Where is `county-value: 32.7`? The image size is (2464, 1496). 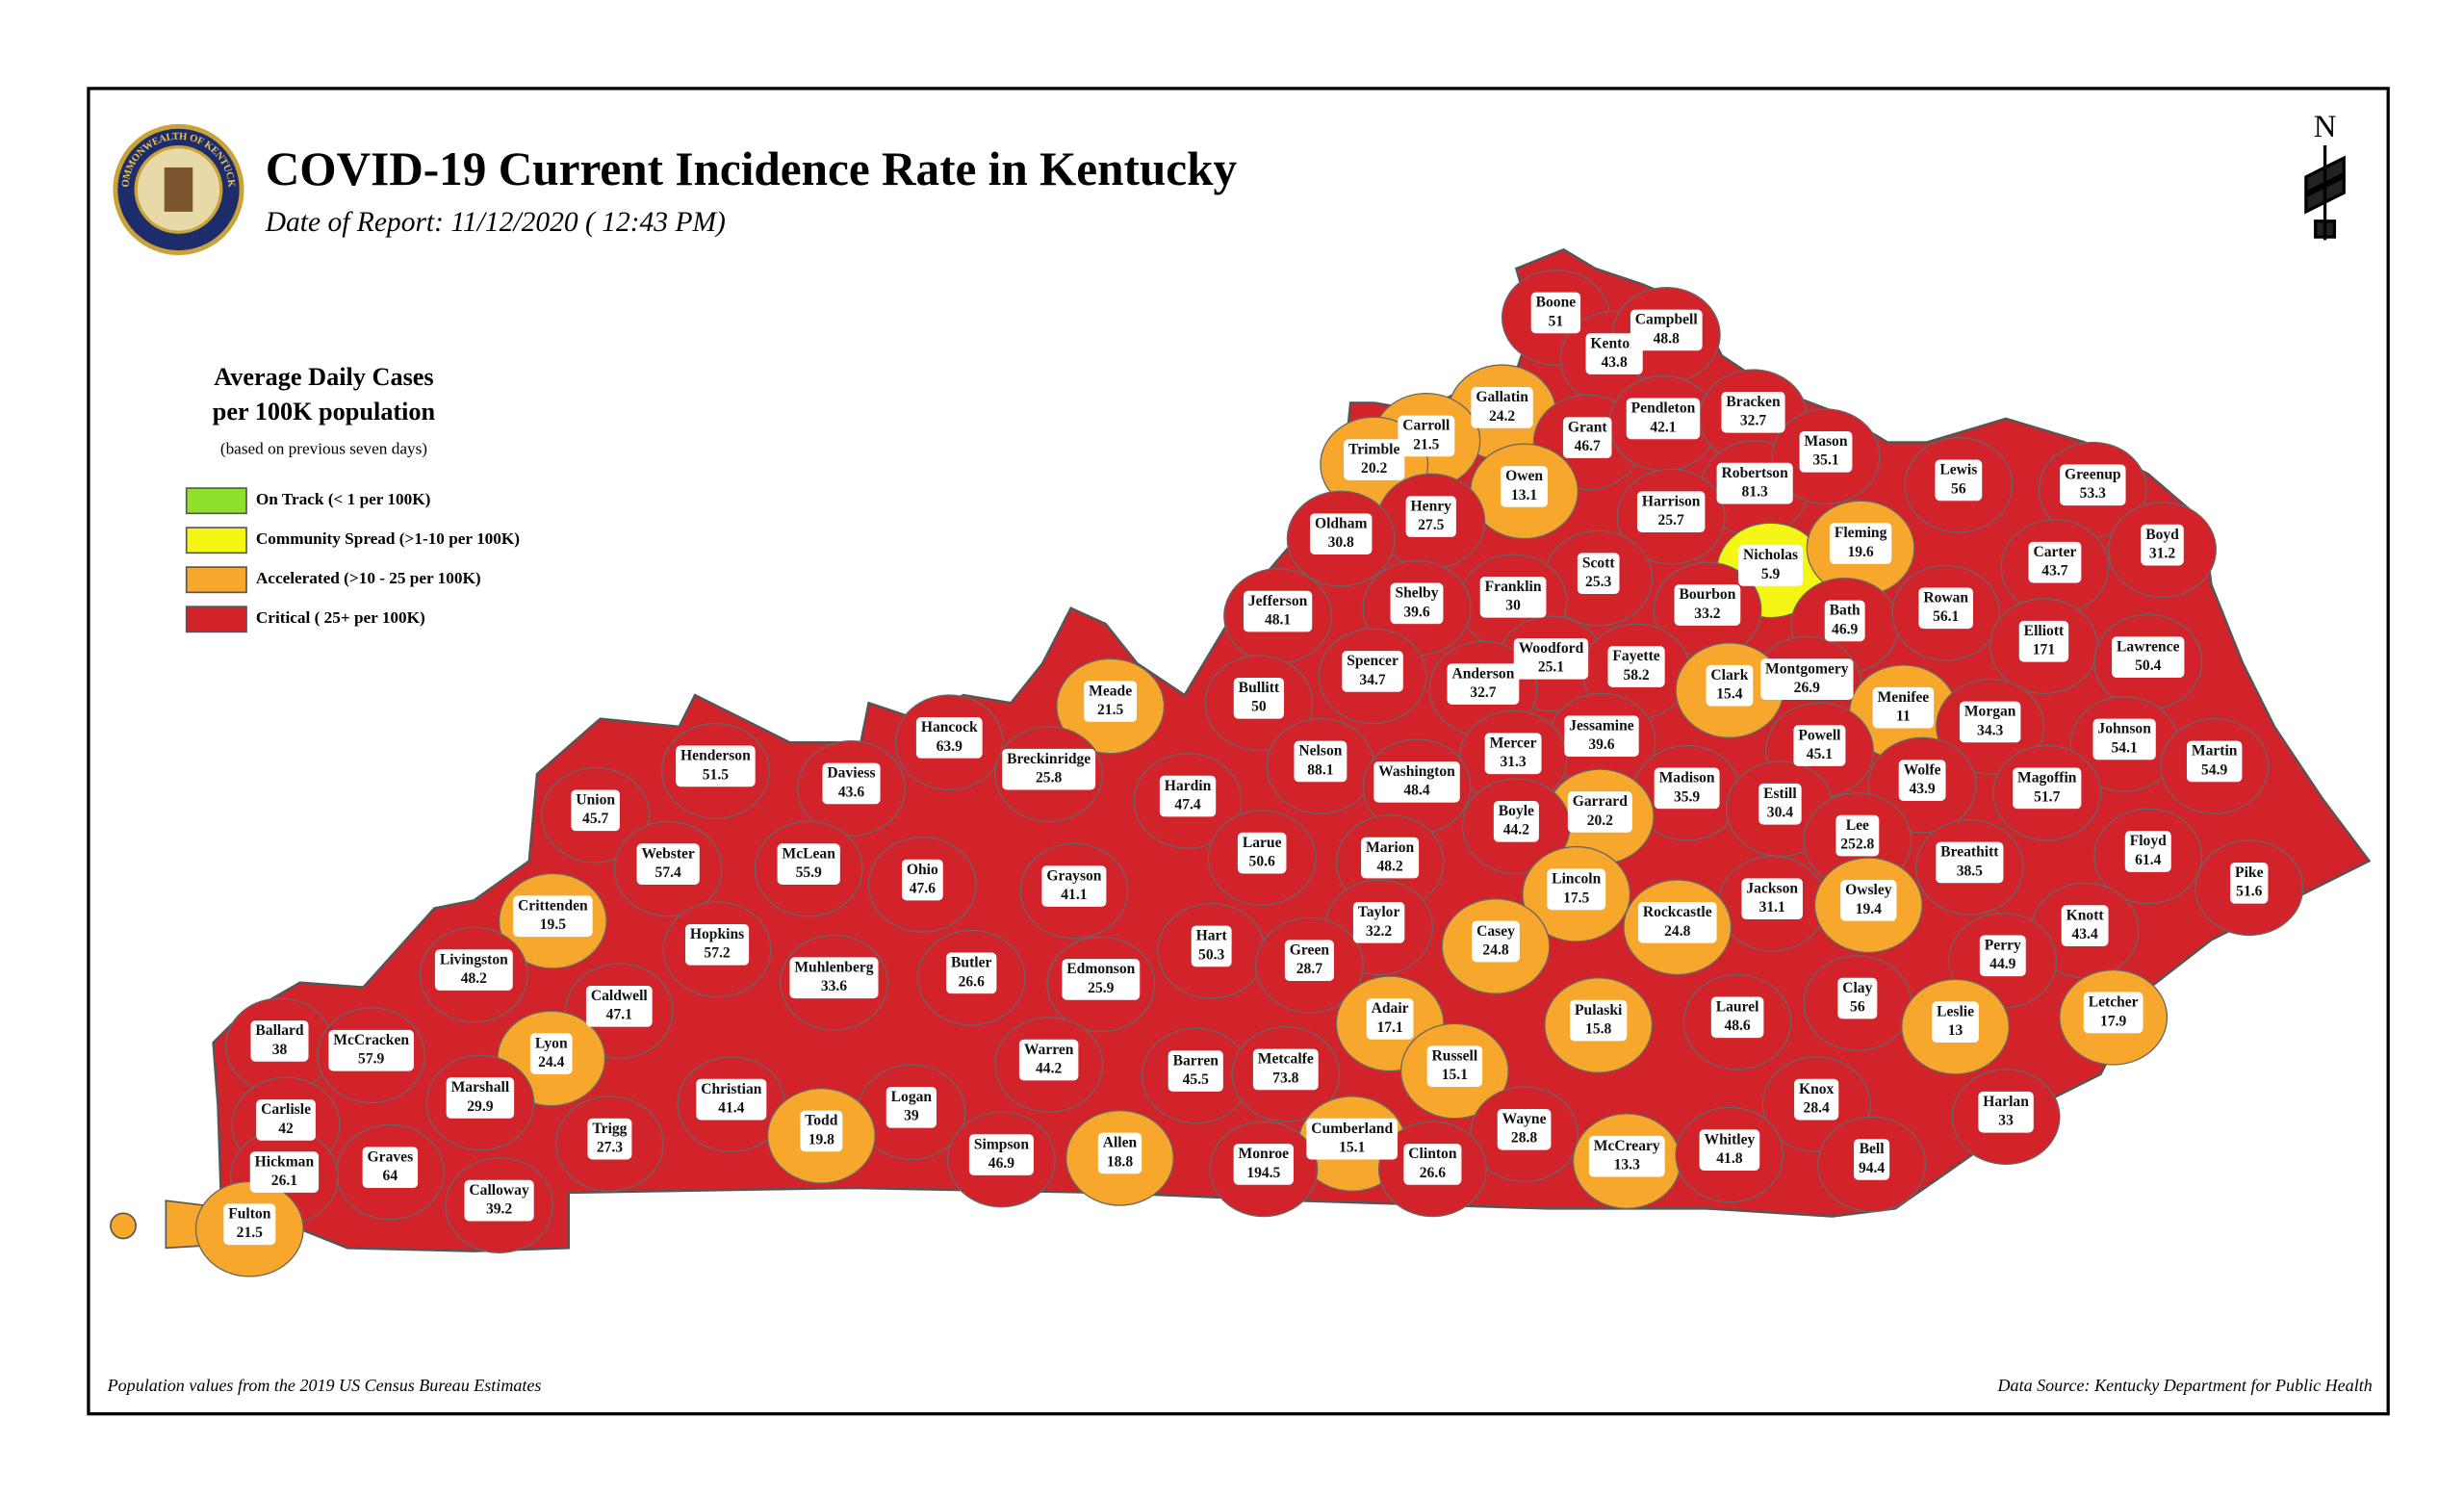 county-value: 32.7 is located at coordinates (1753, 421).